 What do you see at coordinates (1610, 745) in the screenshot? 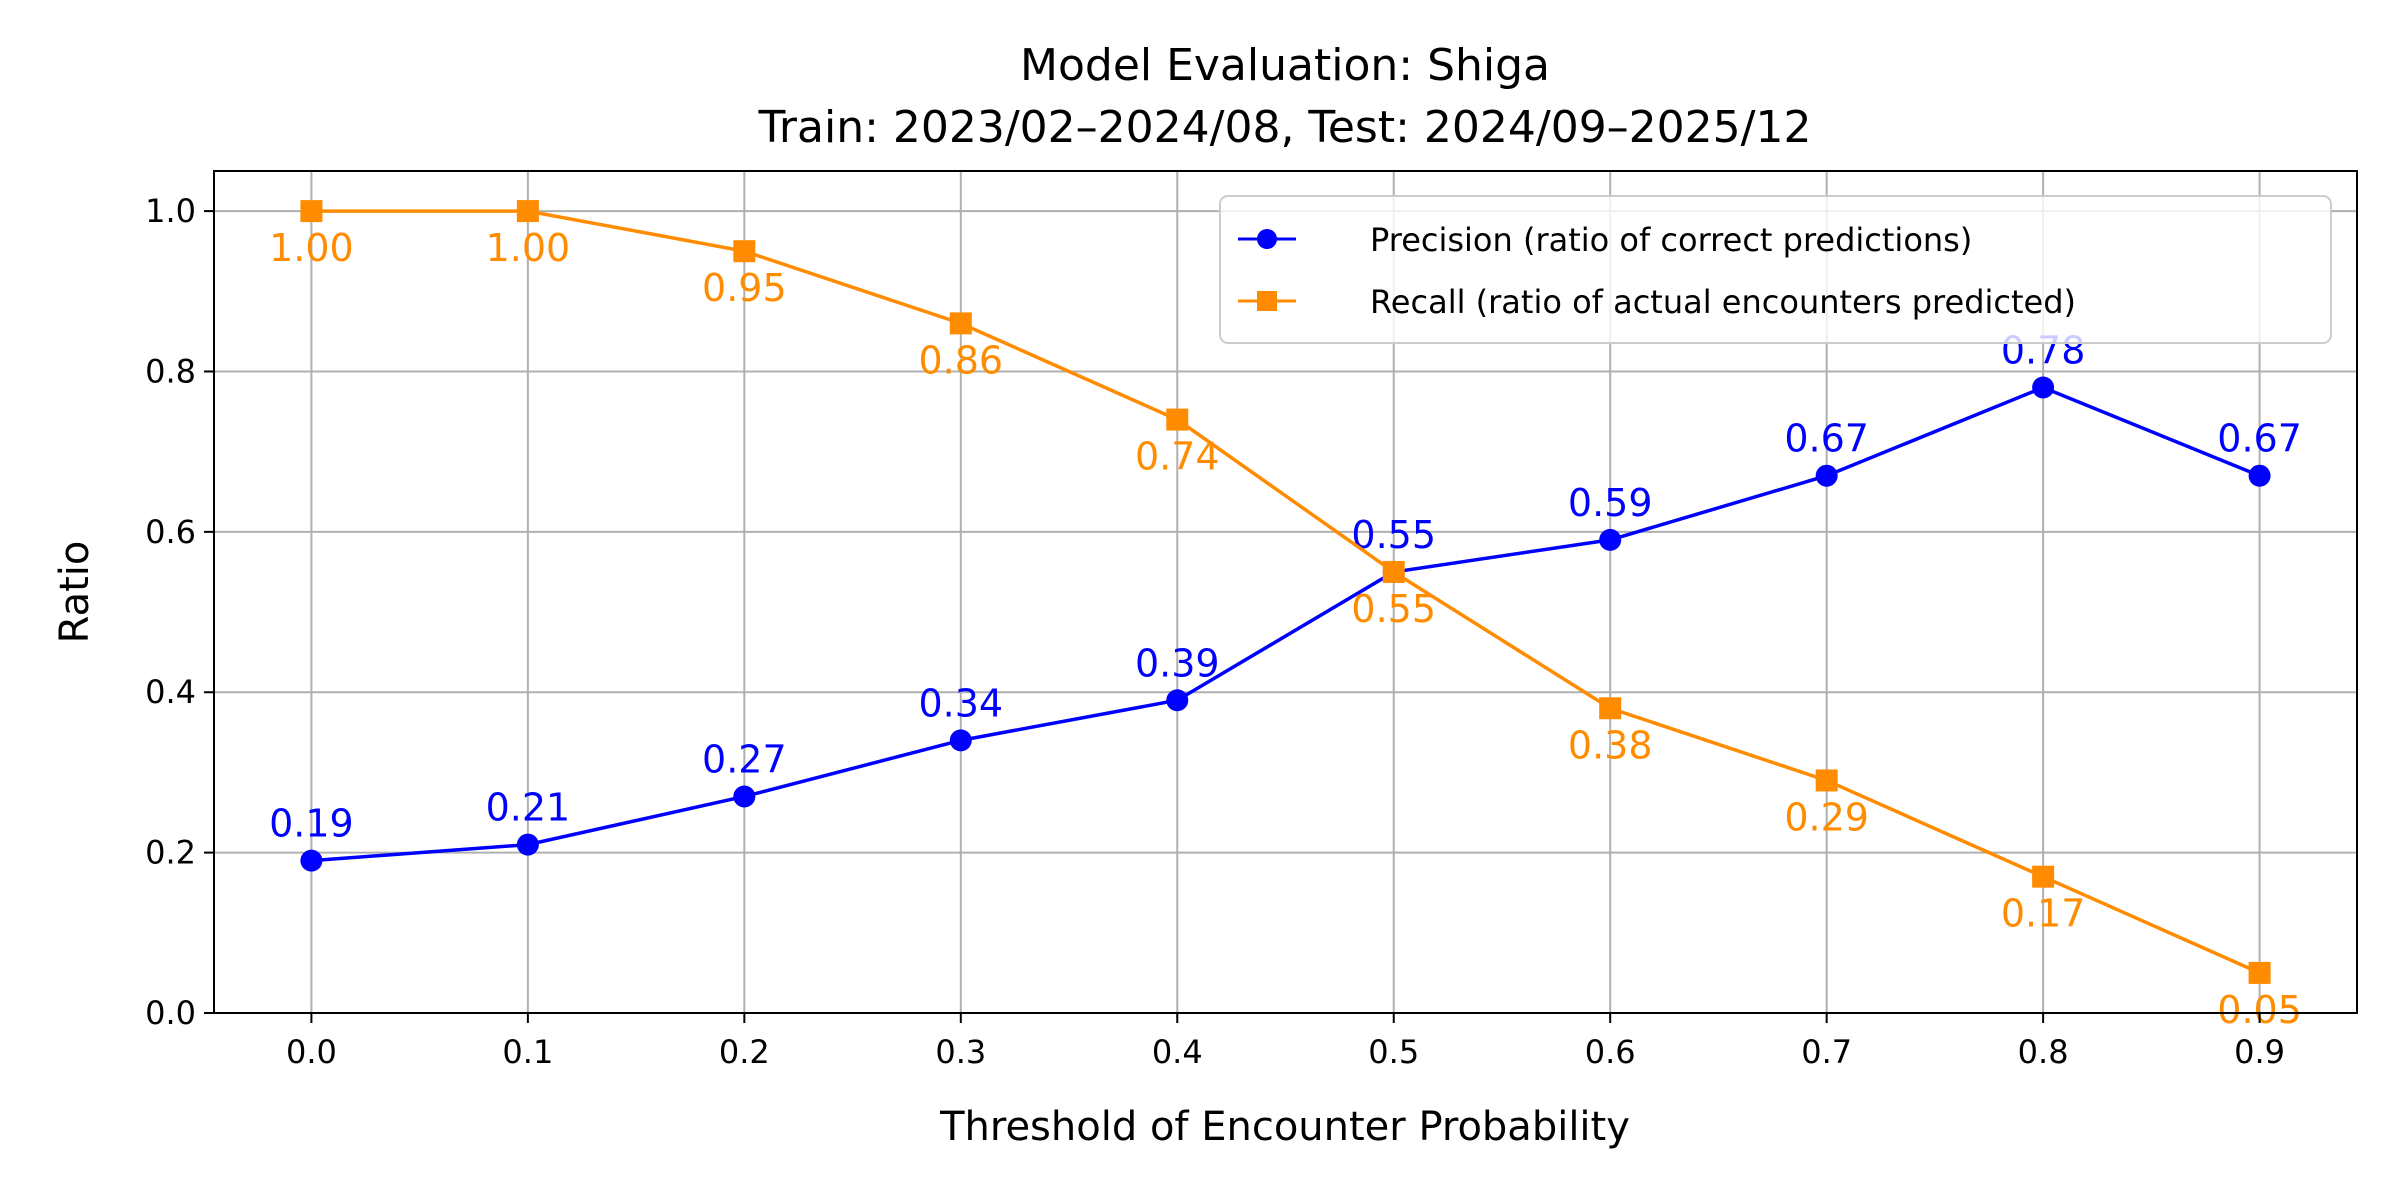
I see `data-label: 0.38` at bounding box center [1610, 745].